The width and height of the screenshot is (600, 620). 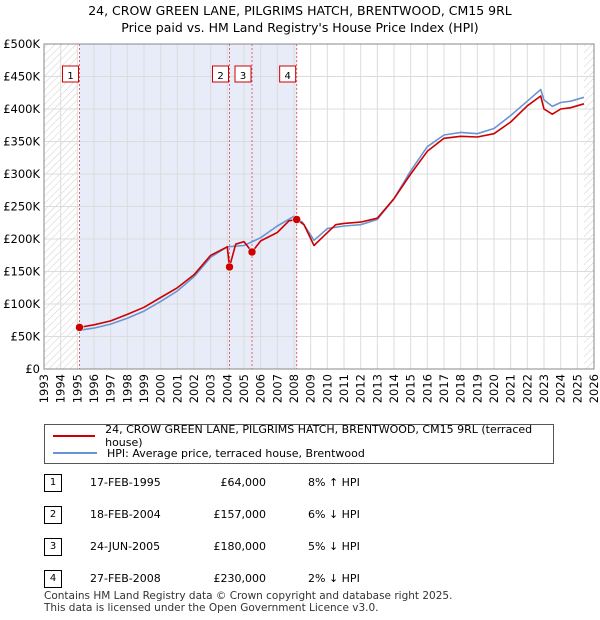 What do you see at coordinates (311, 388) in the screenshot?
I see `x-tick-label: 2009` at bounding box center [311, 388].